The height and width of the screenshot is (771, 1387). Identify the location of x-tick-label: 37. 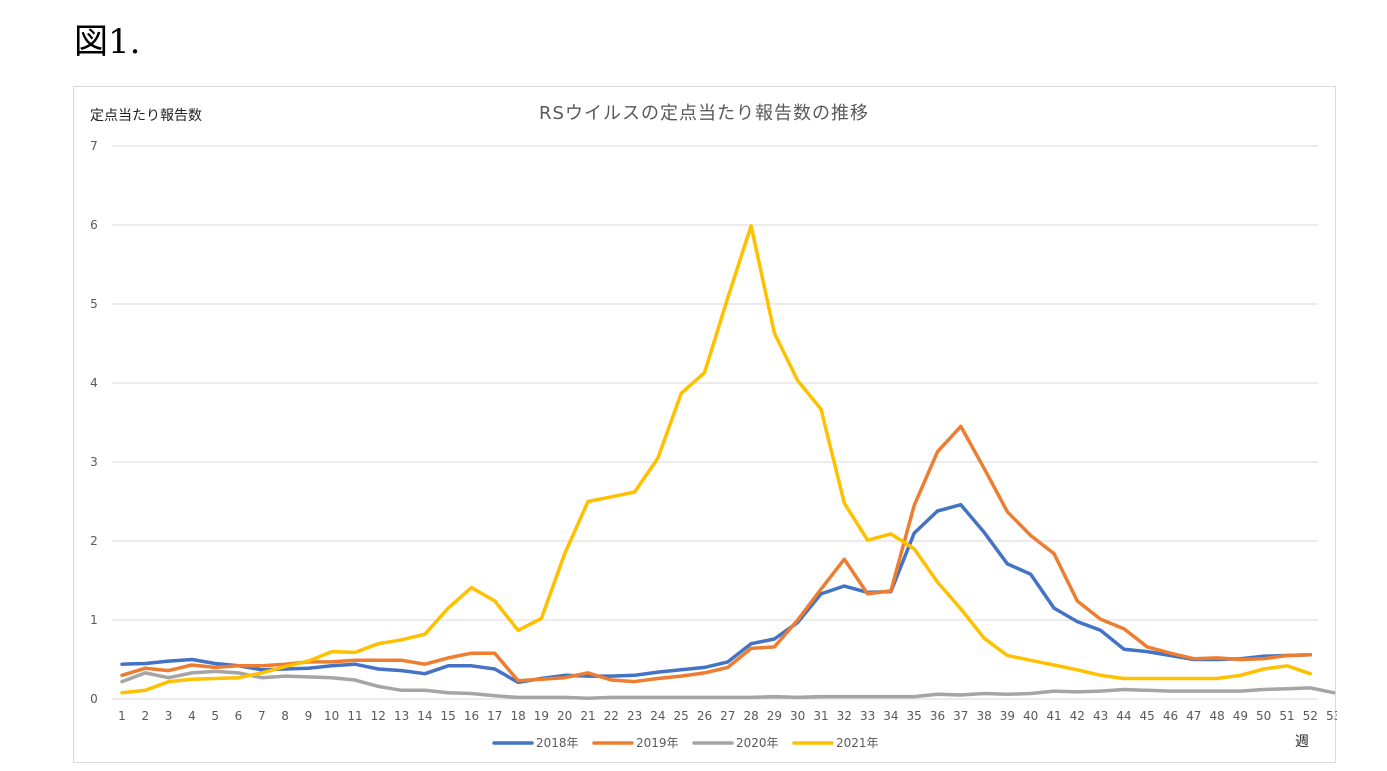
(960, 716).